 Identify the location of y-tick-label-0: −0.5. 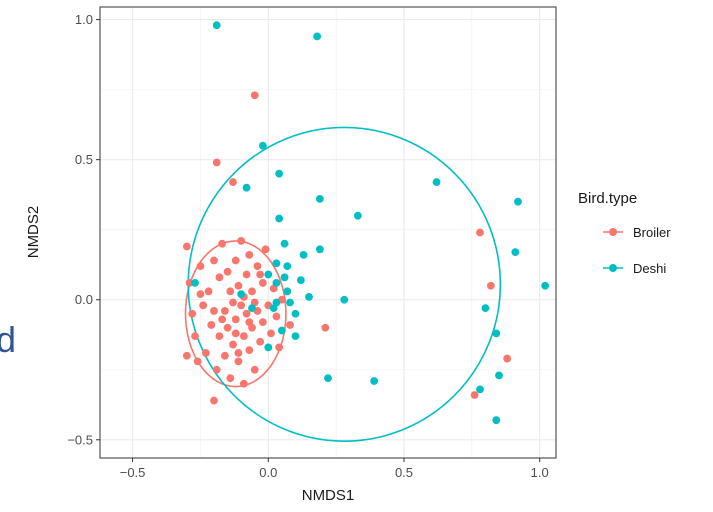
(80, 439).